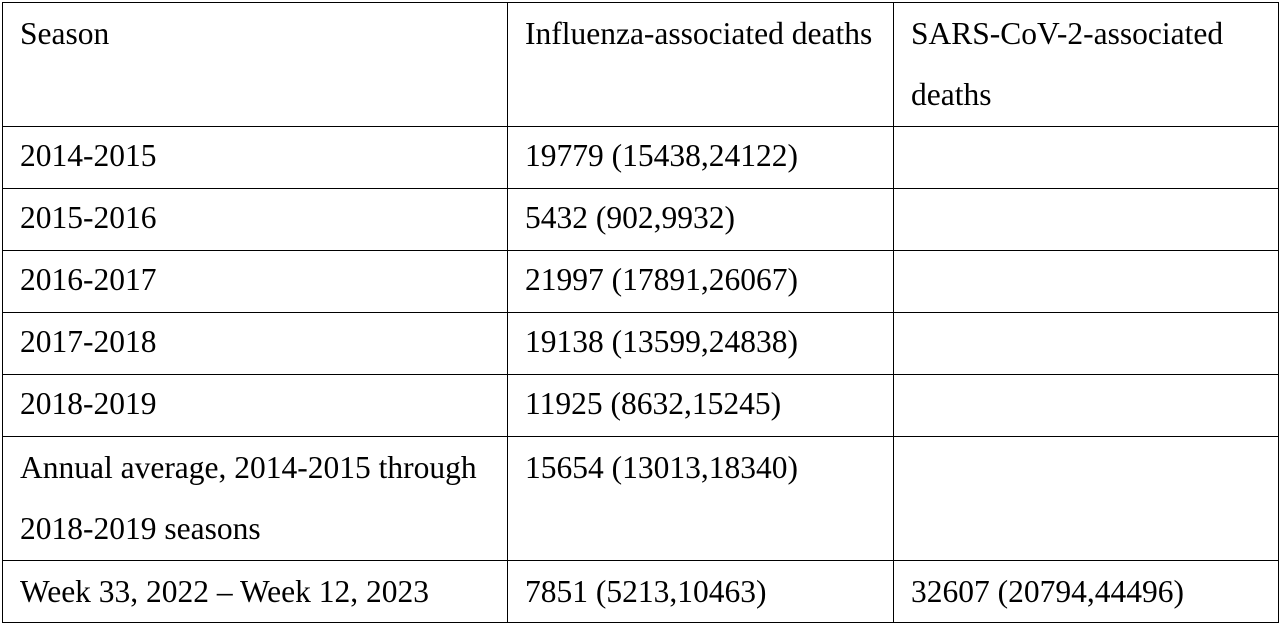 The width and height of the screenshot is (1280, 631). Describe the element at coordinates (700, 405) in the screenshot. I see `influenza-deaths-cell: 11925 (8632,15245)` at that location.